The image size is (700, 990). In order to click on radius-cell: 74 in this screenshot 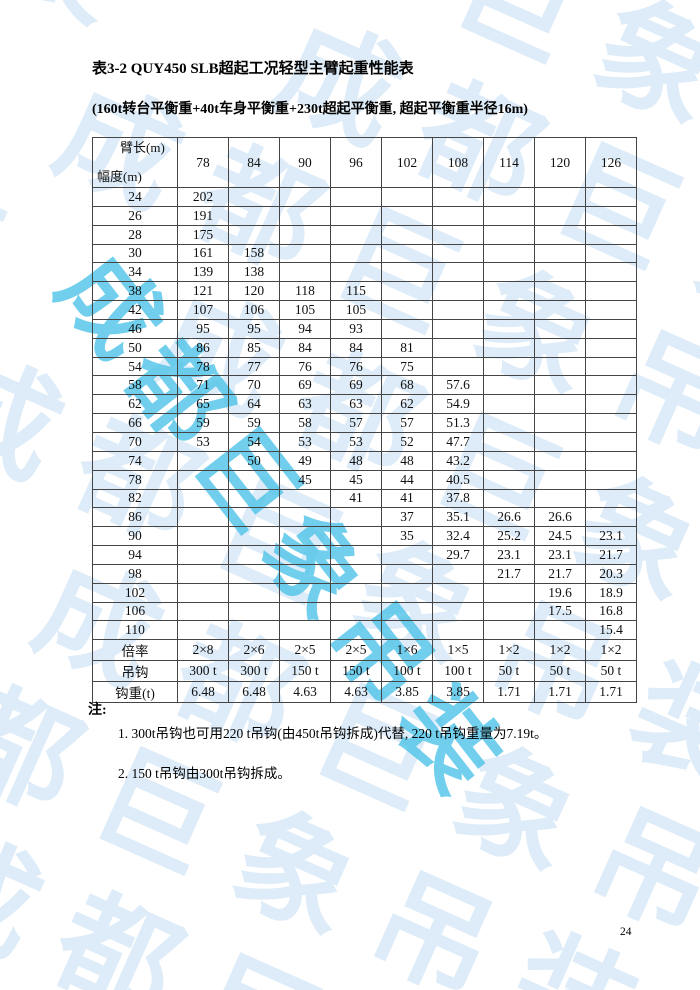, I will do `click(135, 460)`.